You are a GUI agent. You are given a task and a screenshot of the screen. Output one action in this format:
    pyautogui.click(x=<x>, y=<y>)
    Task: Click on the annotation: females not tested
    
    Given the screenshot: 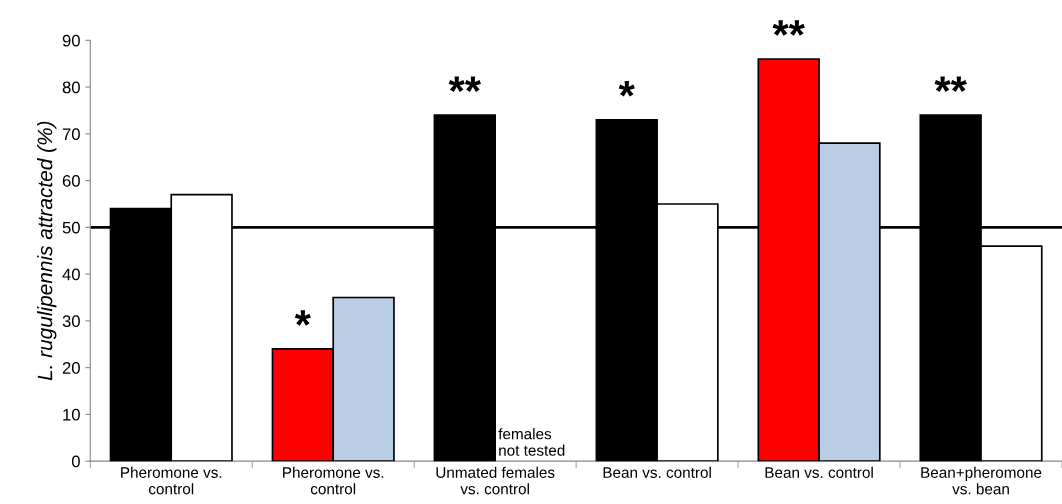 What is the action you would take?
    pyautogui.click(x=531, y=442)
    